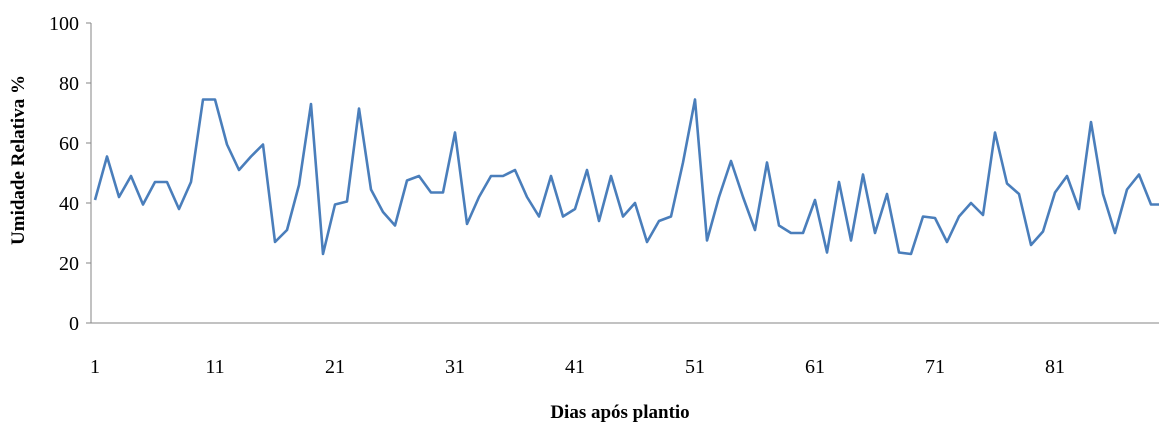 This screenshot has width=1159, height=427. Describe the element at coordinates (335, 367) in the screenshot. I see `x-tick-label: 21` at that location.